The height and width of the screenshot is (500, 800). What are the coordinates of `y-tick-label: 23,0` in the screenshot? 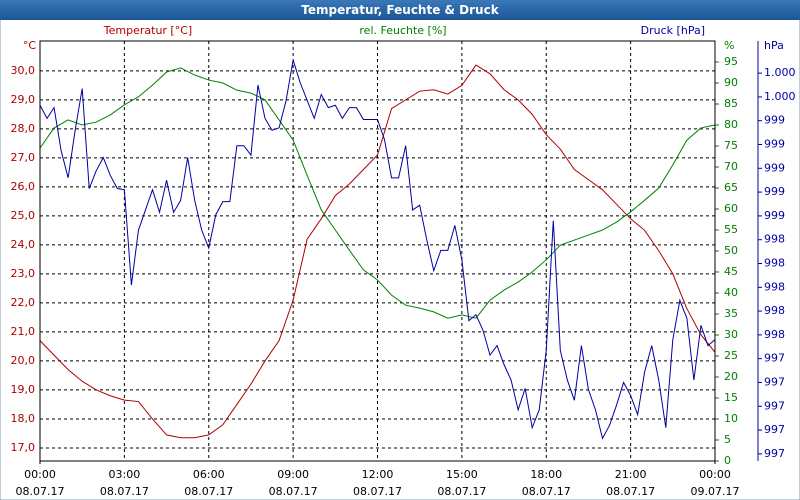 It's located at (23, 273).